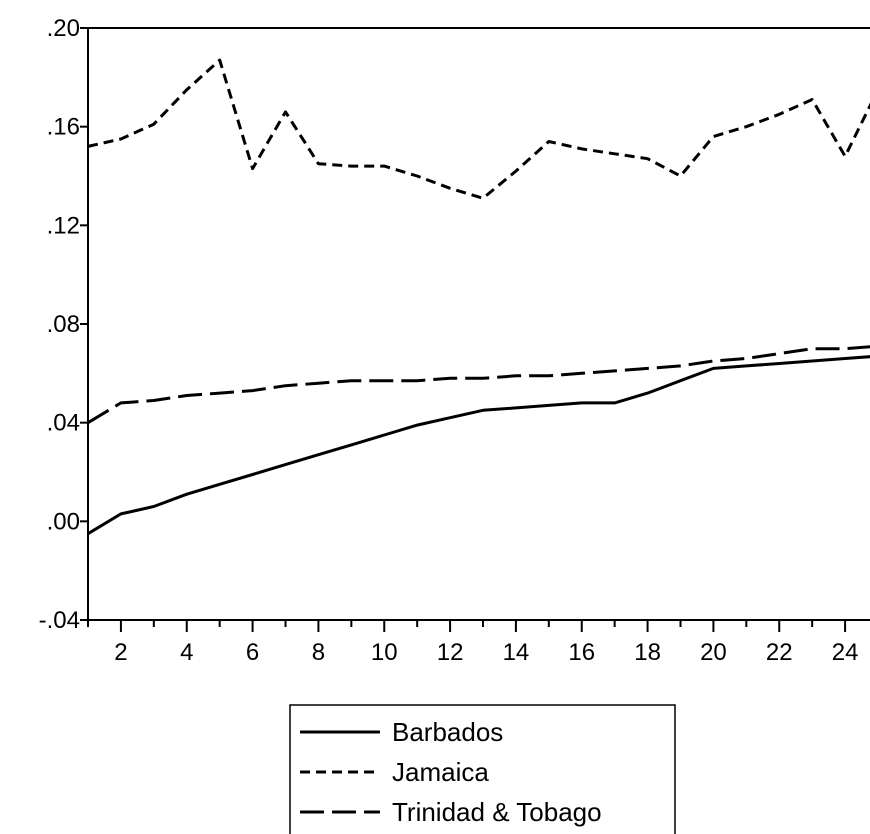  Describe the element at coordinates (447, 732) in the screenshot. I see `legend-label-barbados: Barbados` at that location.